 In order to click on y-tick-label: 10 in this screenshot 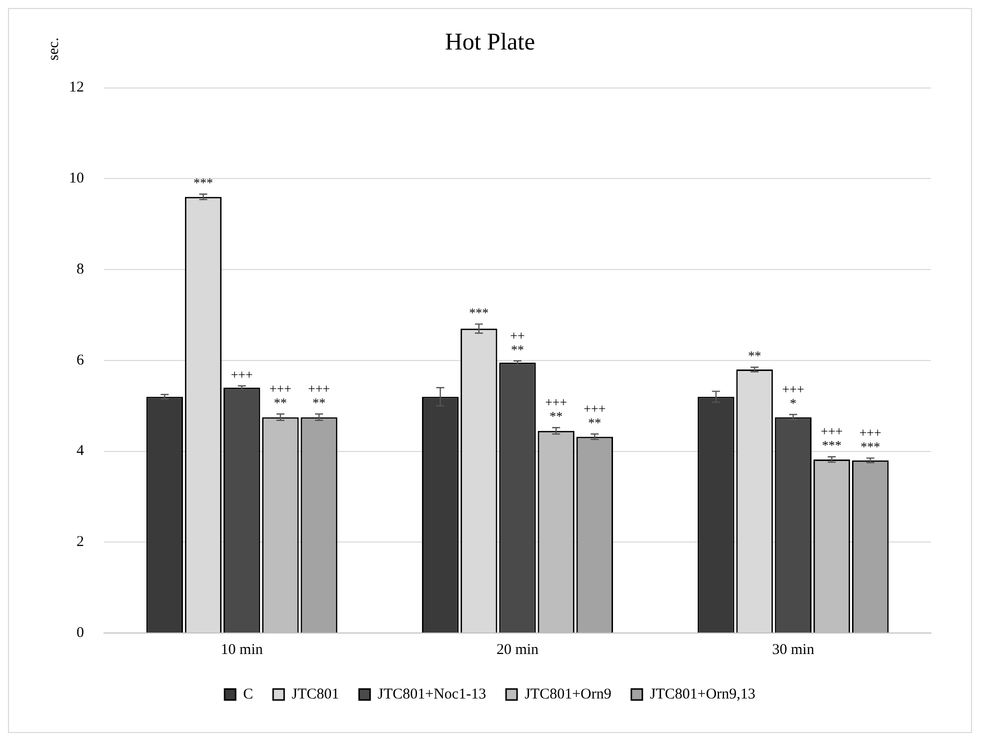, I will do `click(76, 178)`.